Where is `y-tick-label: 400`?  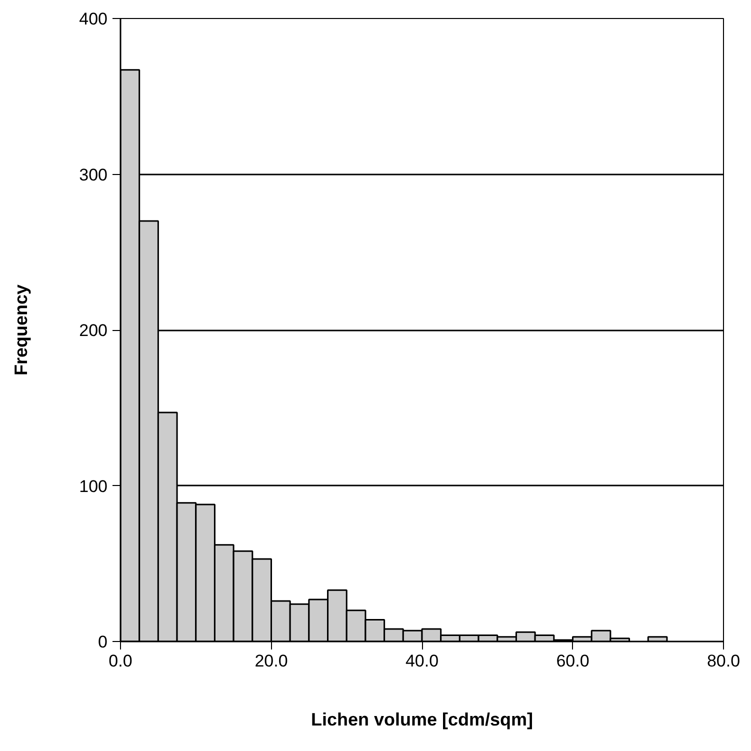
y-tick-label: 400 is located at coordinates (93, 19).